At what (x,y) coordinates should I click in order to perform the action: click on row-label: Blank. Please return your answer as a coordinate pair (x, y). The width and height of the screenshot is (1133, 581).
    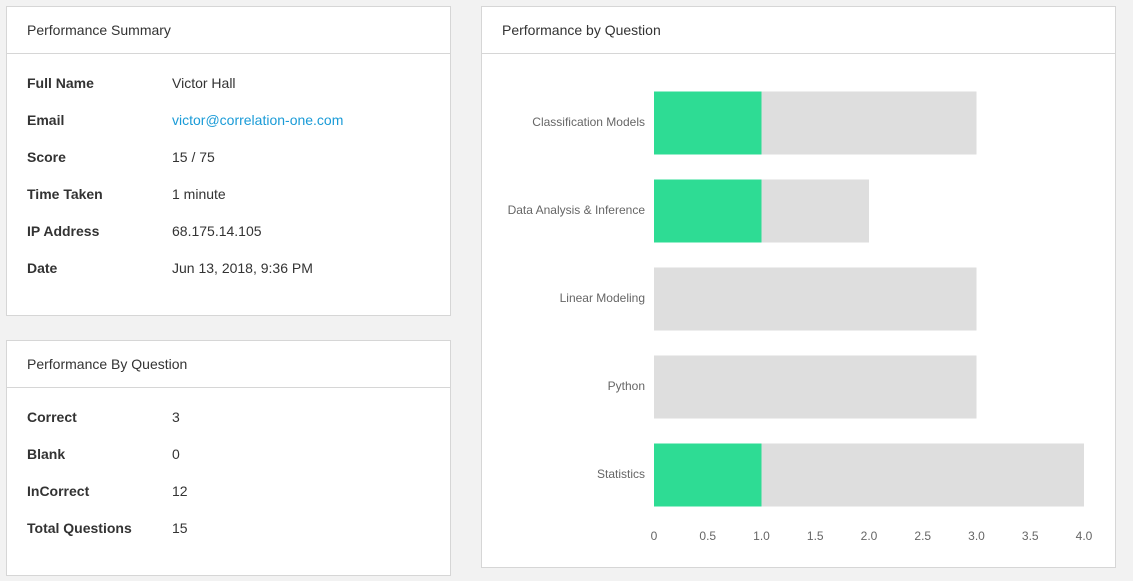
    Looking at the image, I should click on (46, 454).